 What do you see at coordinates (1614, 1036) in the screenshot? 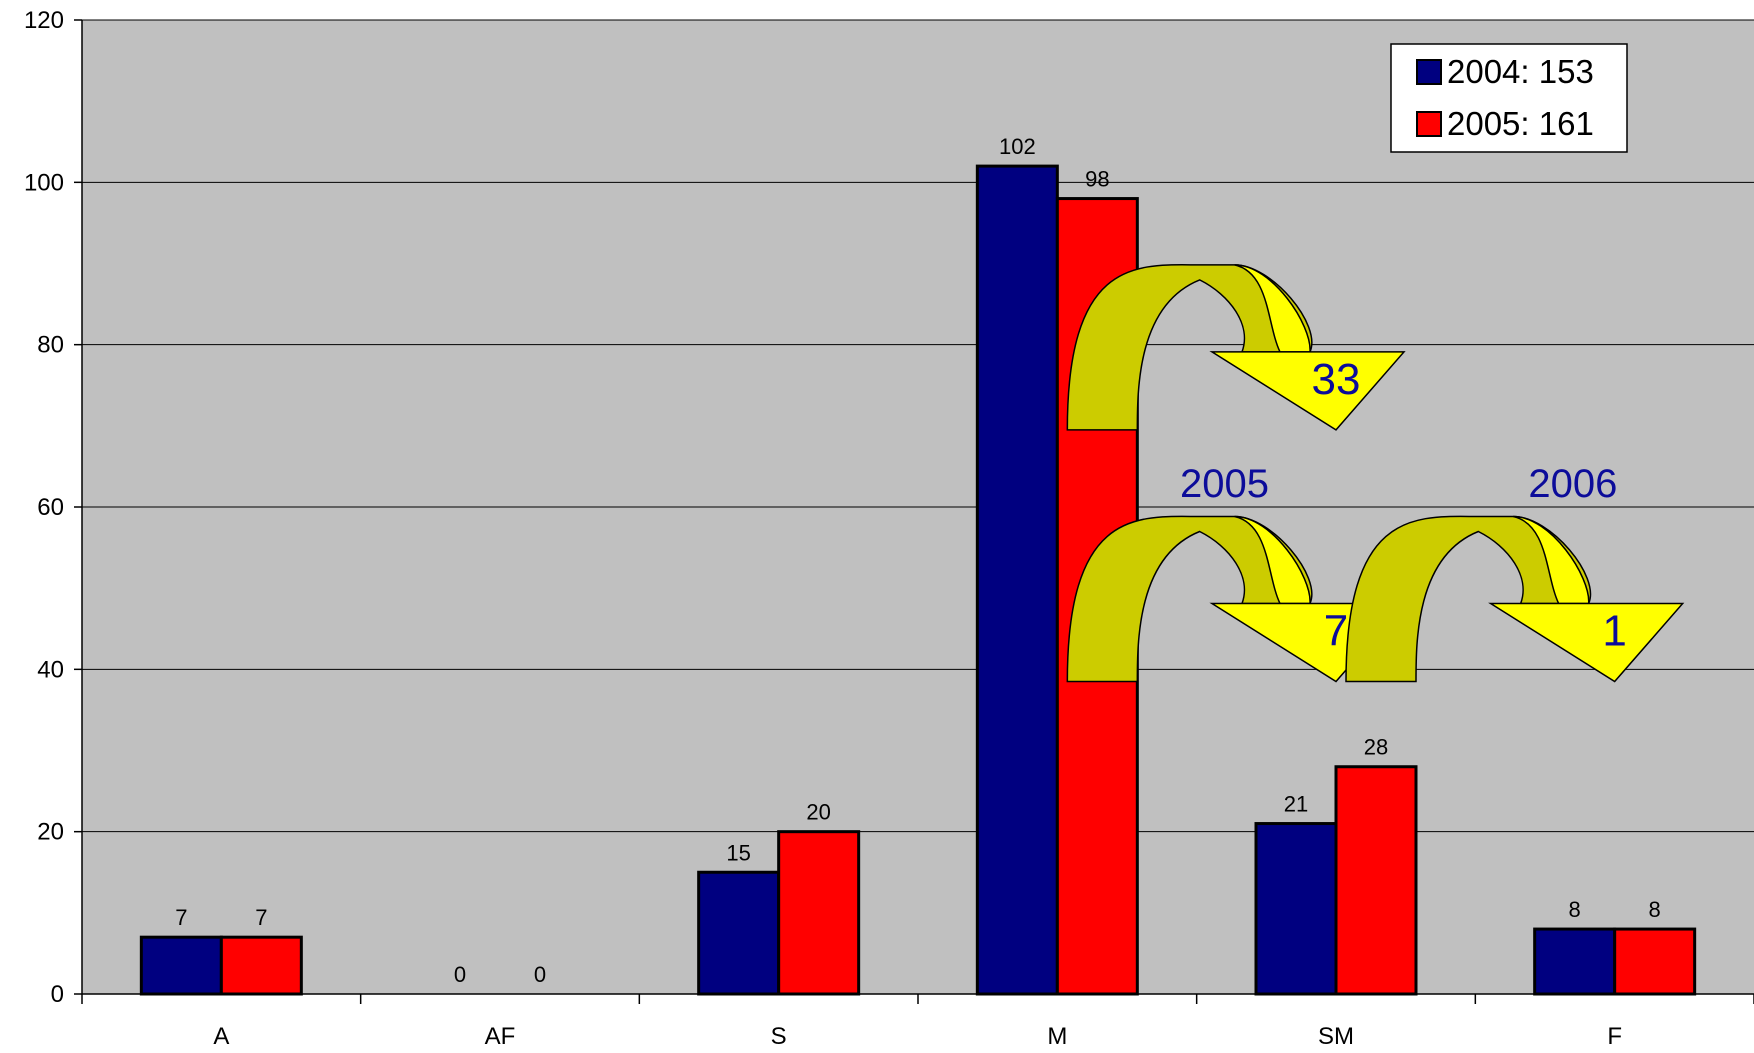
I see `x-tick-label: F` at bounding box center [1614, 1036].